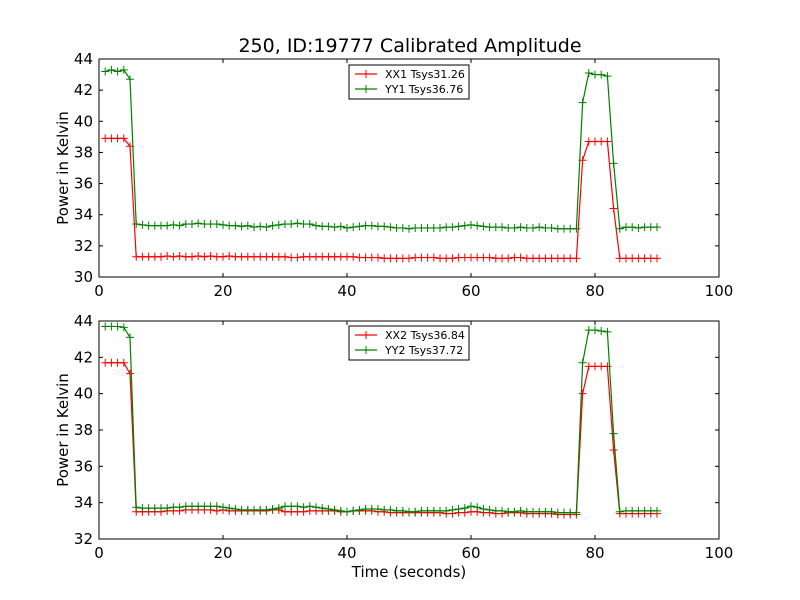  I want to click on legend: XX1 Tsys31.26 YY1 Tsys36.76, so click(409, 82).